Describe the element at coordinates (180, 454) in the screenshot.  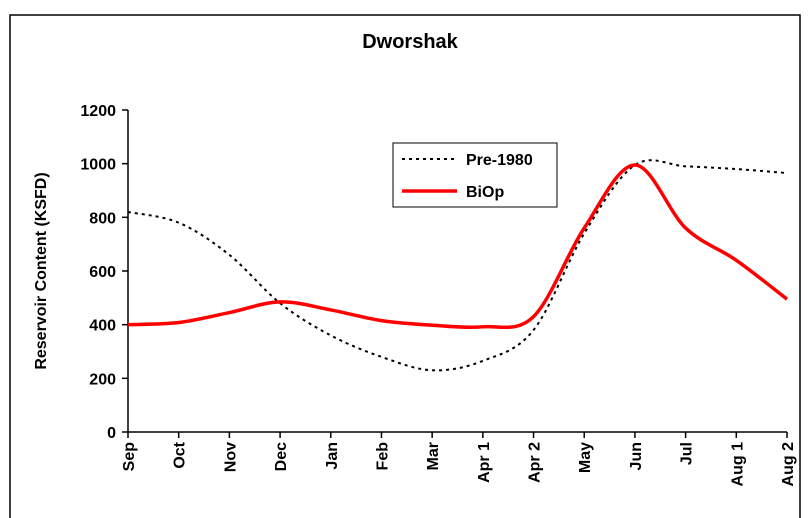
I see `x-tick-label: Oct` at that location.